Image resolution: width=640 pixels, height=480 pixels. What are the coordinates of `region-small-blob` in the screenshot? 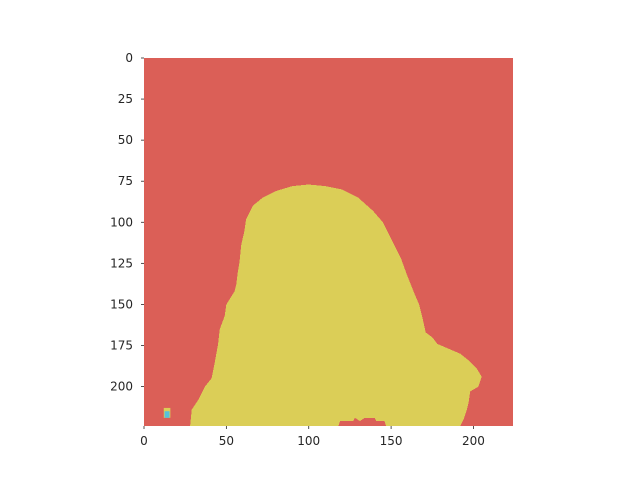 It's located at (167, 412).